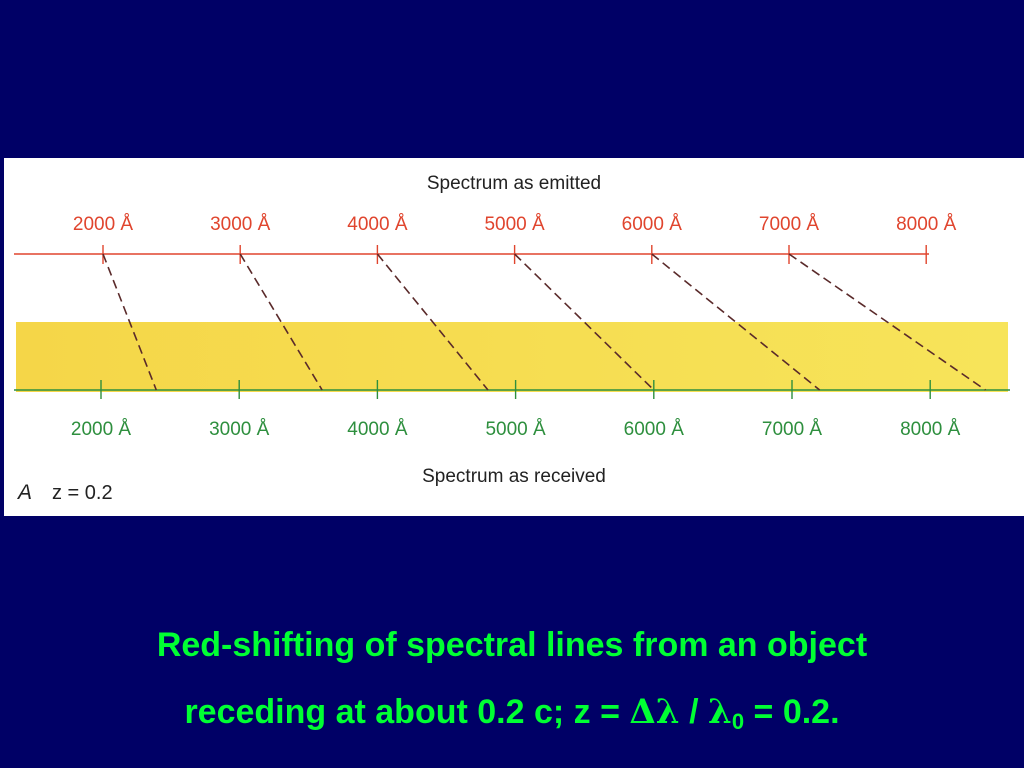  What do you see at coordinates (654, 429) in the screenshot?
I see `received-tick-label-6000: 6000 Å` at bounding box center [654, 429].